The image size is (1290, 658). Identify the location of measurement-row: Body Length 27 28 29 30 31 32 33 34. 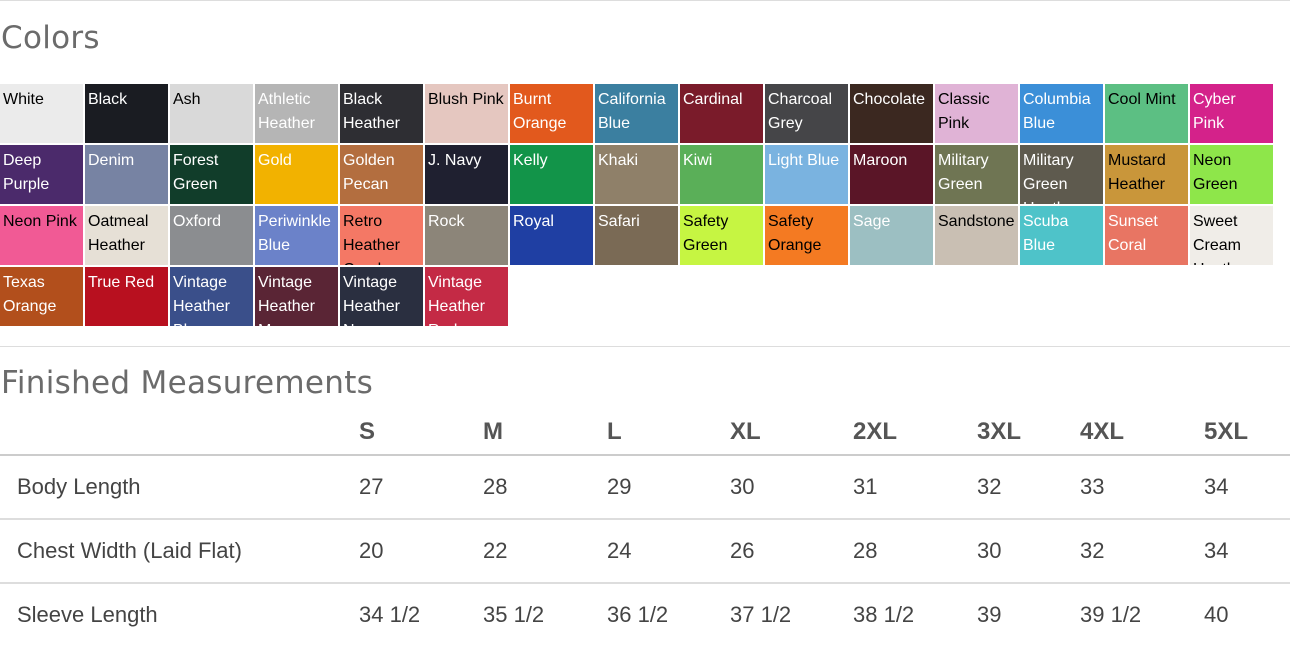
(645, 487).